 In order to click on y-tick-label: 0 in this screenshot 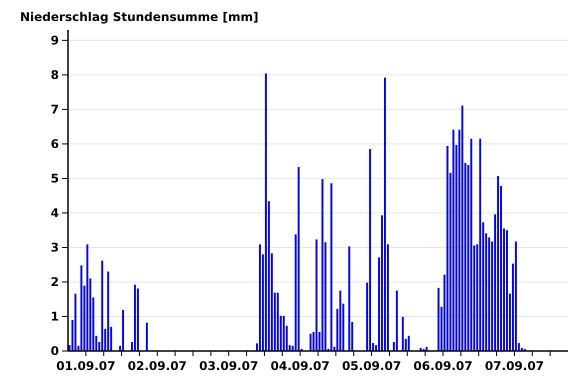, I will do `click(54, 351)`.